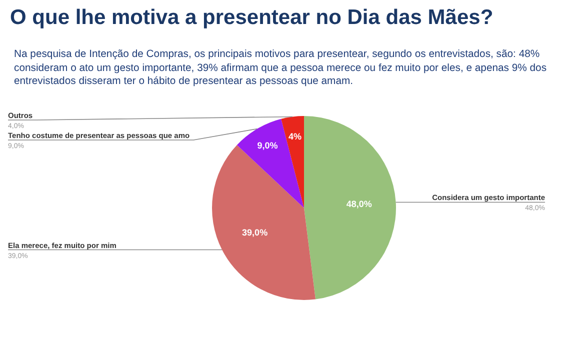  What do you see at coordinates (359, 204) in the screenshot?
I see `data-label: 48,0%` at bounding box center [359, 204].